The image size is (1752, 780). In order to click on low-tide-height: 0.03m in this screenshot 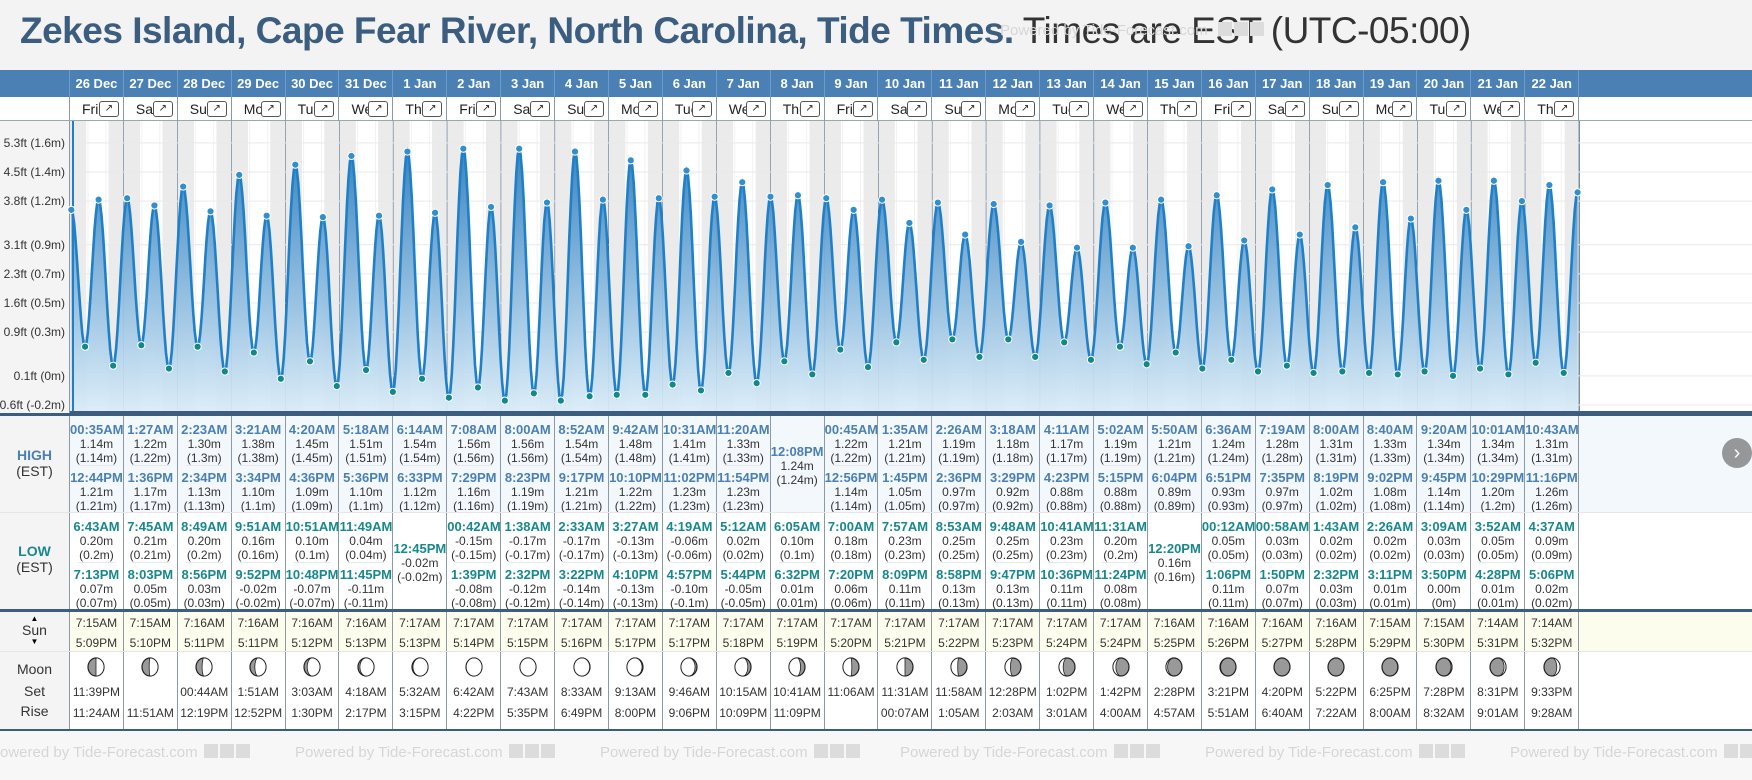, I will do `click(1336, 589)`.